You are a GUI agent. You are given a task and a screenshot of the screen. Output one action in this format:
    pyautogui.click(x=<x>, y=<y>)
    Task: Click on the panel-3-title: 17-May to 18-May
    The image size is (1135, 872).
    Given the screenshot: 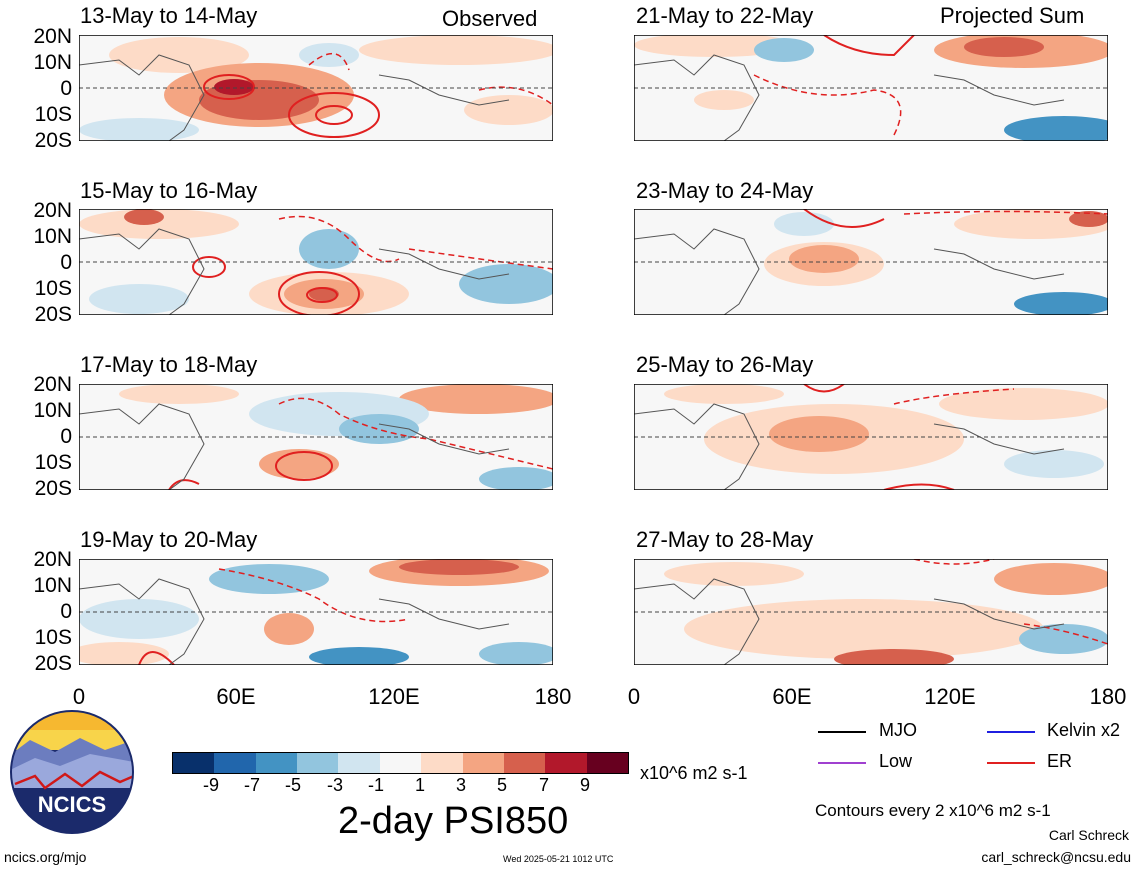 What is the action you would take?
    pyautogui.click(x=169, y=364)
    